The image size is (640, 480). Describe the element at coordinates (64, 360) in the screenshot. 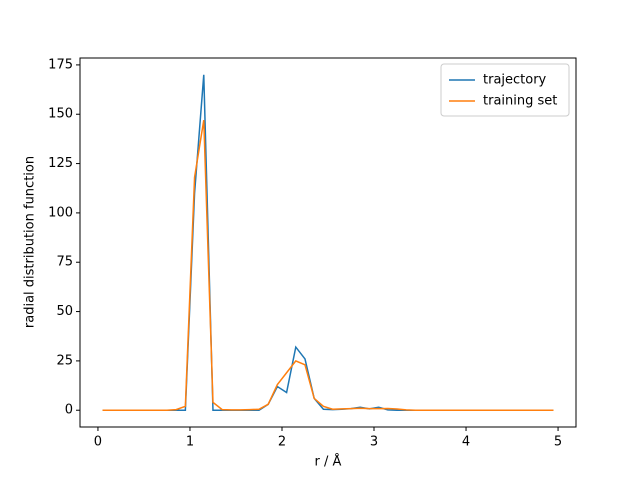

I see `y-tick-label: 25` at that location.